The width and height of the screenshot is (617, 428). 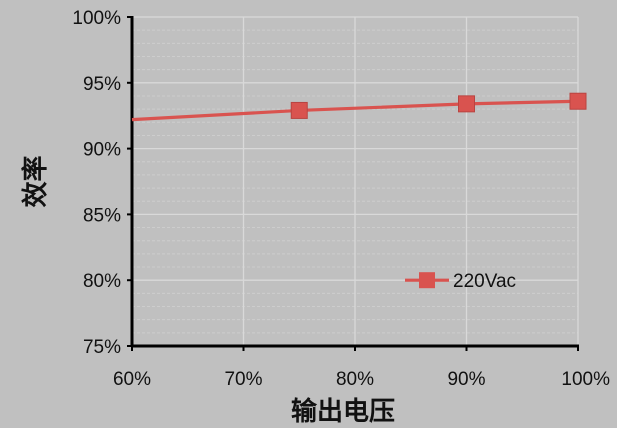 What do you see at coordinates (427, 280) in the screenshot?
I see `legend-marker` at bounding box center [427, 280].